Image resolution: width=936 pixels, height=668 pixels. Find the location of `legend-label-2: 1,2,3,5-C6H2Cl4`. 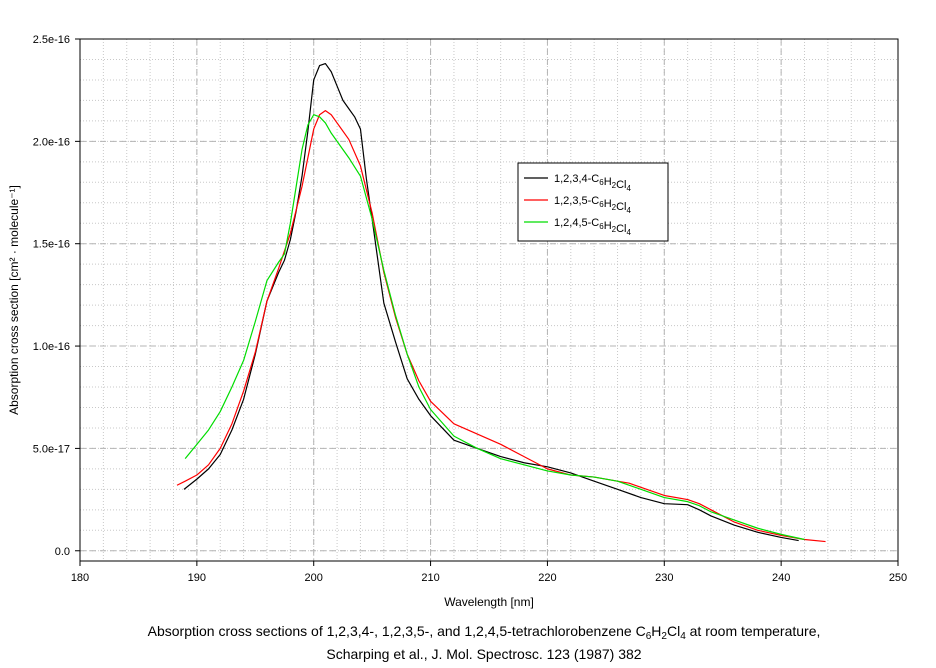

legend-label-2: 1,2,3,5-C6H2Cl4 is located at coordinates (593, 205).